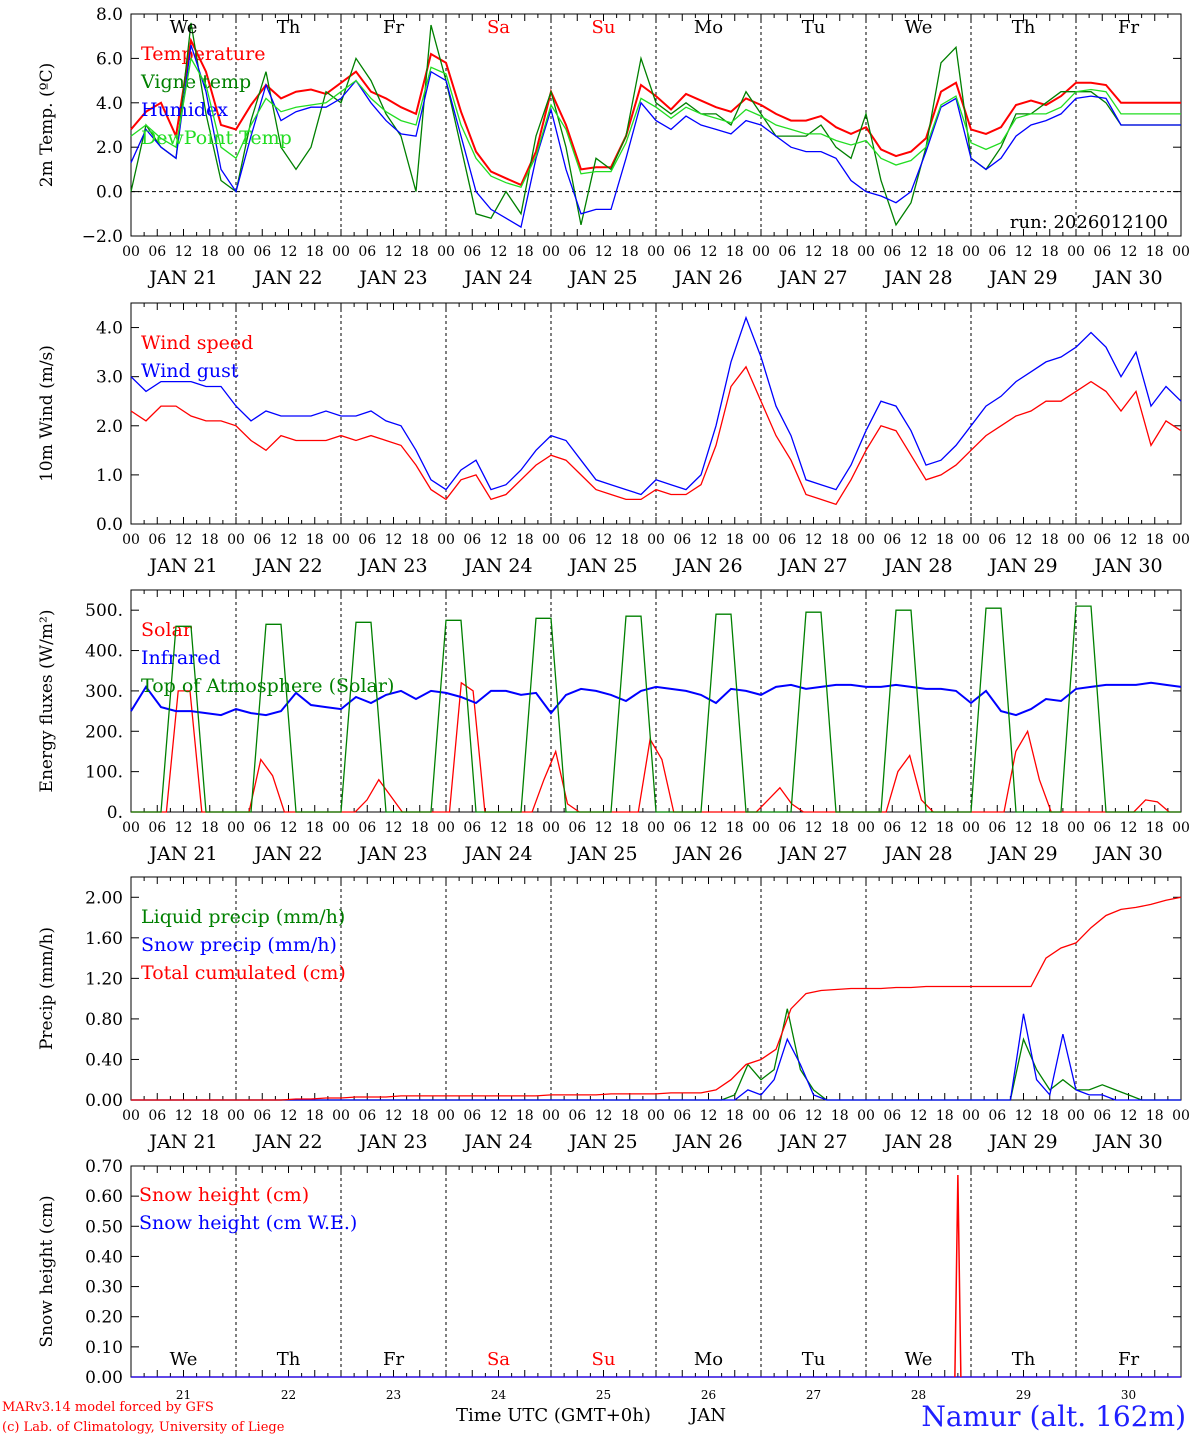 This screenshot has width=1194, height=1440. I want to click on y-tick-label: 0.10, so click(104, 1348).